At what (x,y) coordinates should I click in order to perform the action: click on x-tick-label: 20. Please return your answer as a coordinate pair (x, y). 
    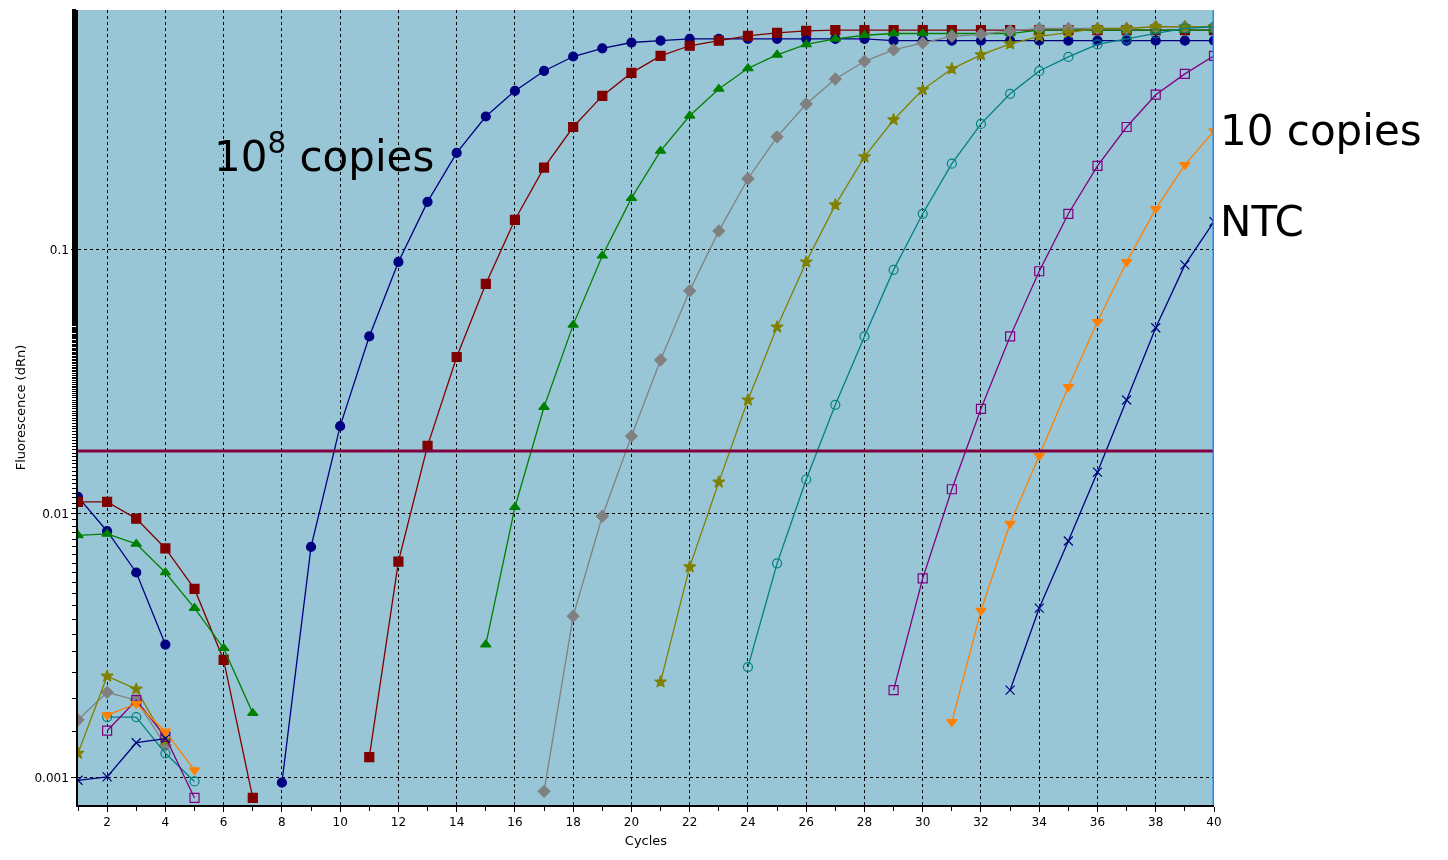
    Looking at the image, I should click on (631, 822).